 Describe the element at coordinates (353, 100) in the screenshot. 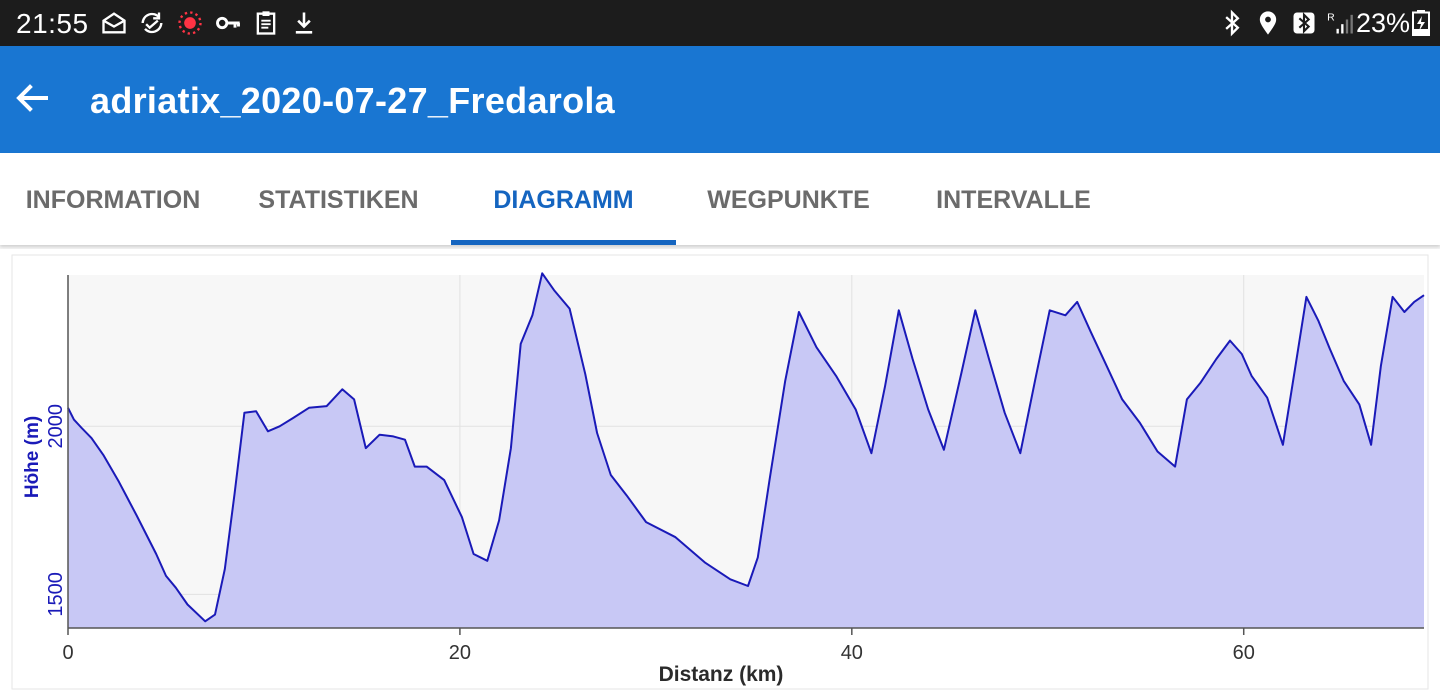

I see `page-title: adriatix_2020-07-27_Fredarola` at that location.